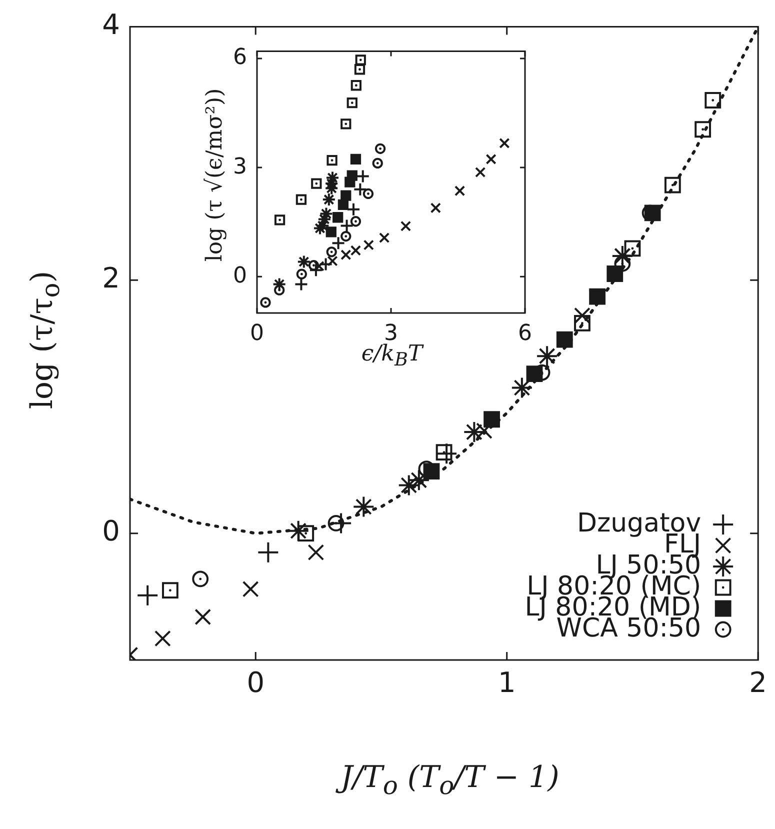  I want to click on x-tick-label: 2, so click(758, 683).